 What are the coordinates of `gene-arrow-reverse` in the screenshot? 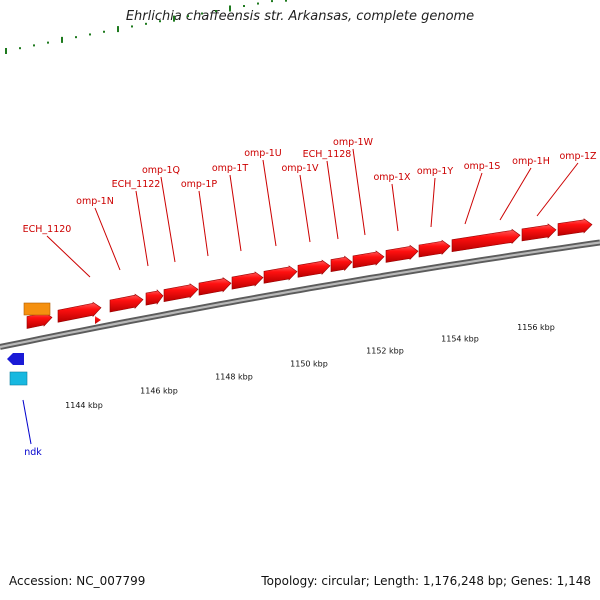 It's located at (15, 359).